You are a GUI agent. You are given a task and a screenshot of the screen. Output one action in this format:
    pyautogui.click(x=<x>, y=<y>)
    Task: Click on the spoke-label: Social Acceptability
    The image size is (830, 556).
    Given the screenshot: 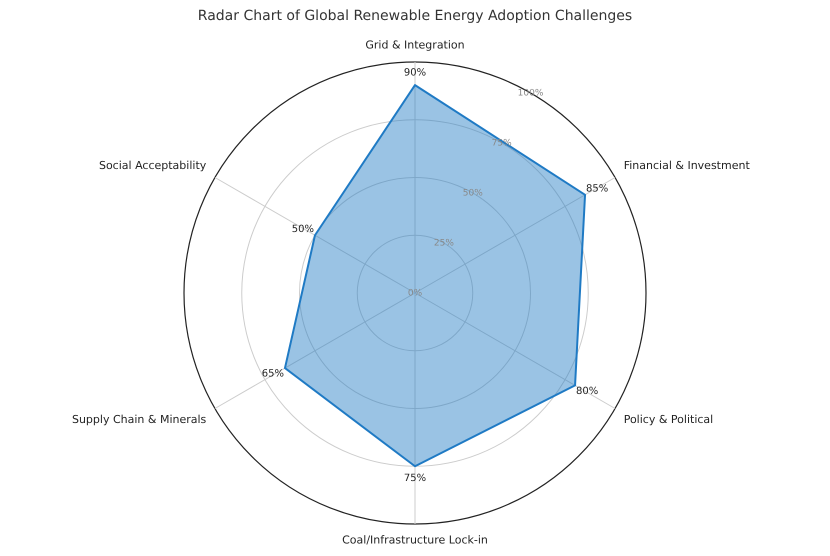 What is the action you would take?
    pyautogui.click(x=152, y=165)
    